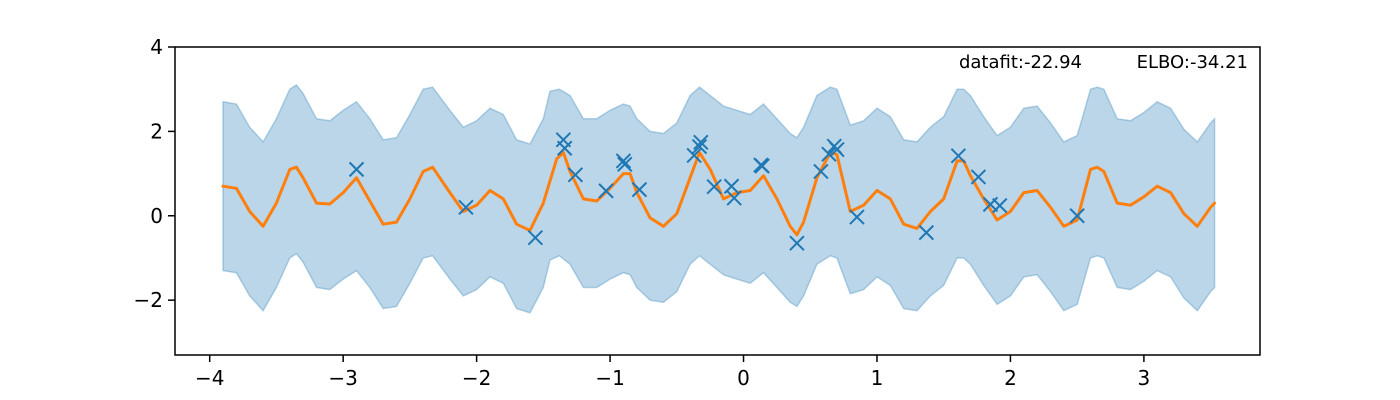 The image size is (1400, 400). I want to click on y-tick-label: 0, so click(156, 216).